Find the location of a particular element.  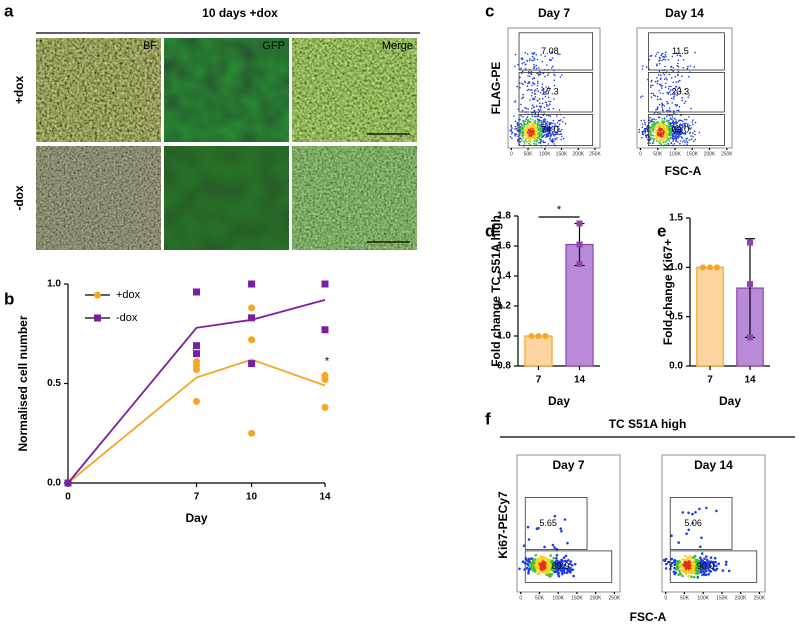

y-axis-label: Fold change Ki67+ is located at coordinates (668, 292).